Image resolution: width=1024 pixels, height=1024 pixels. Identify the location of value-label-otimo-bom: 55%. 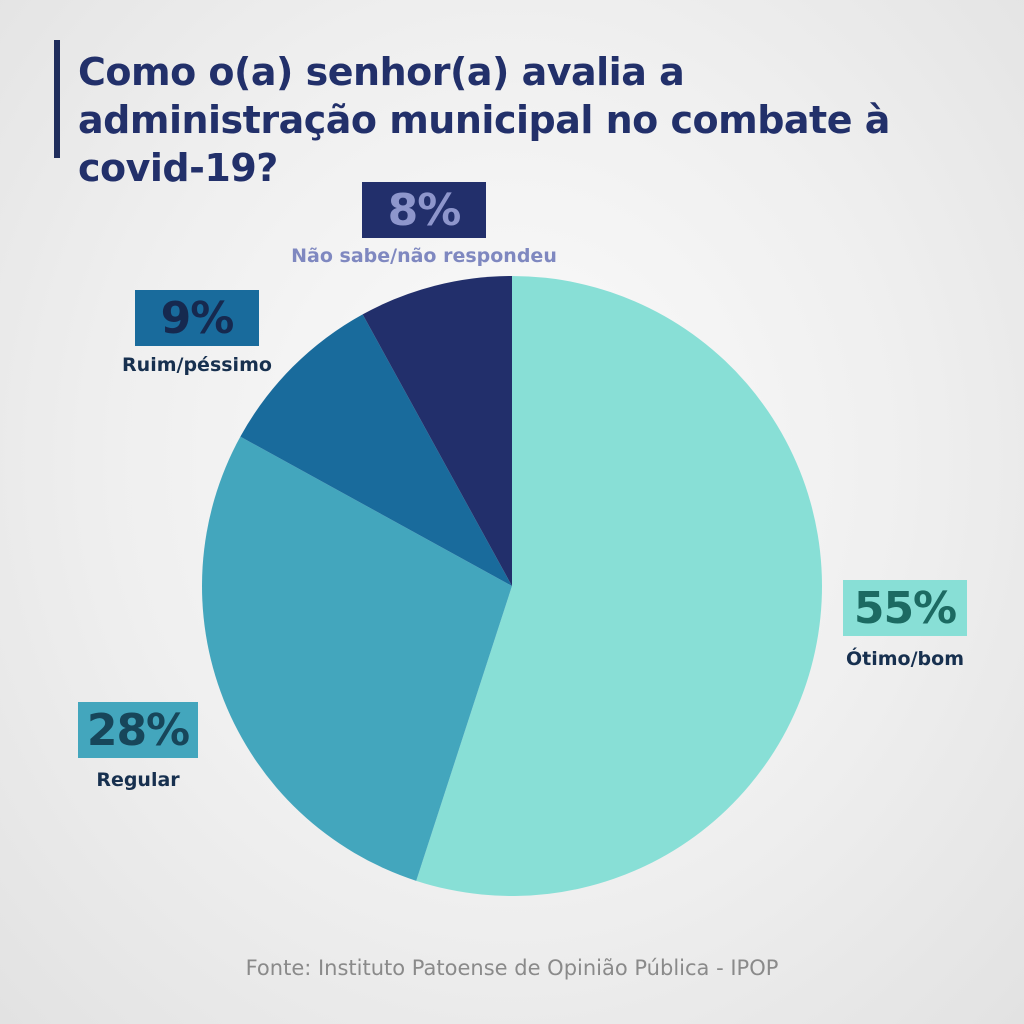
(905, 608).